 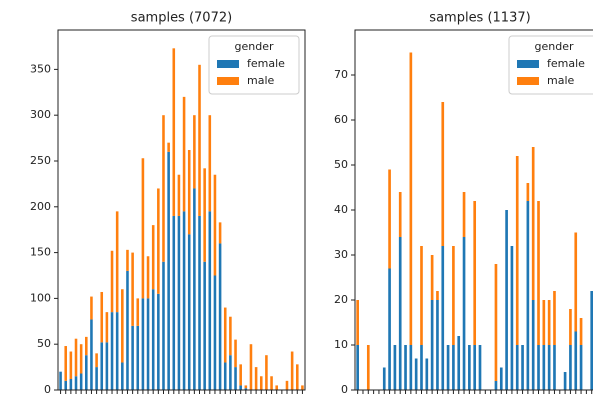 I want to click on y-tick-label: 30, so click(x=341, y=254).